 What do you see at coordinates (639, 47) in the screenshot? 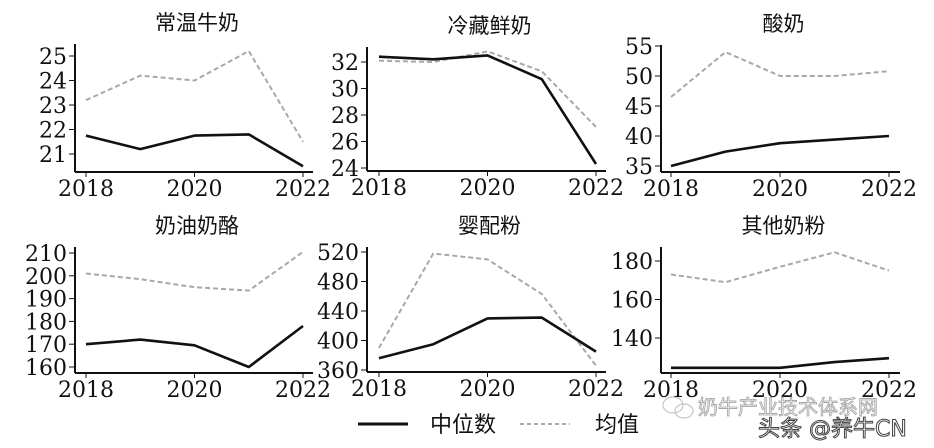
I see `y-tick-label: 55` at bounding box center [639, 47].